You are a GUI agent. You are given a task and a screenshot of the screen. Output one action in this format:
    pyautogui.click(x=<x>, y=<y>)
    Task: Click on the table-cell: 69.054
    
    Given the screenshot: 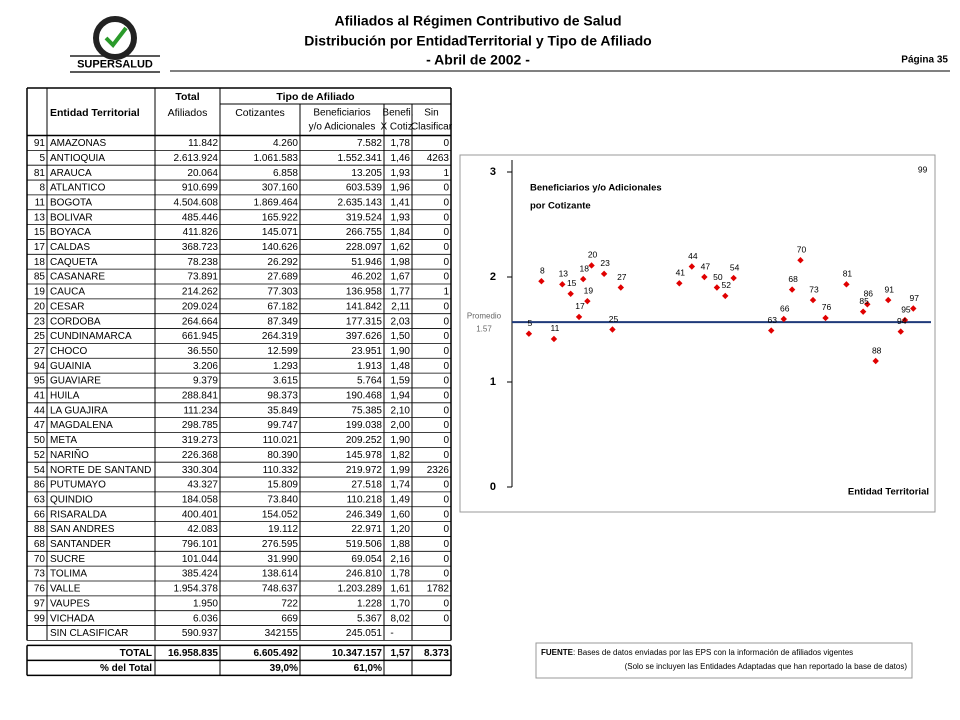 What is the action you would take?
    pyautogui.click(x=366, y=559)
    